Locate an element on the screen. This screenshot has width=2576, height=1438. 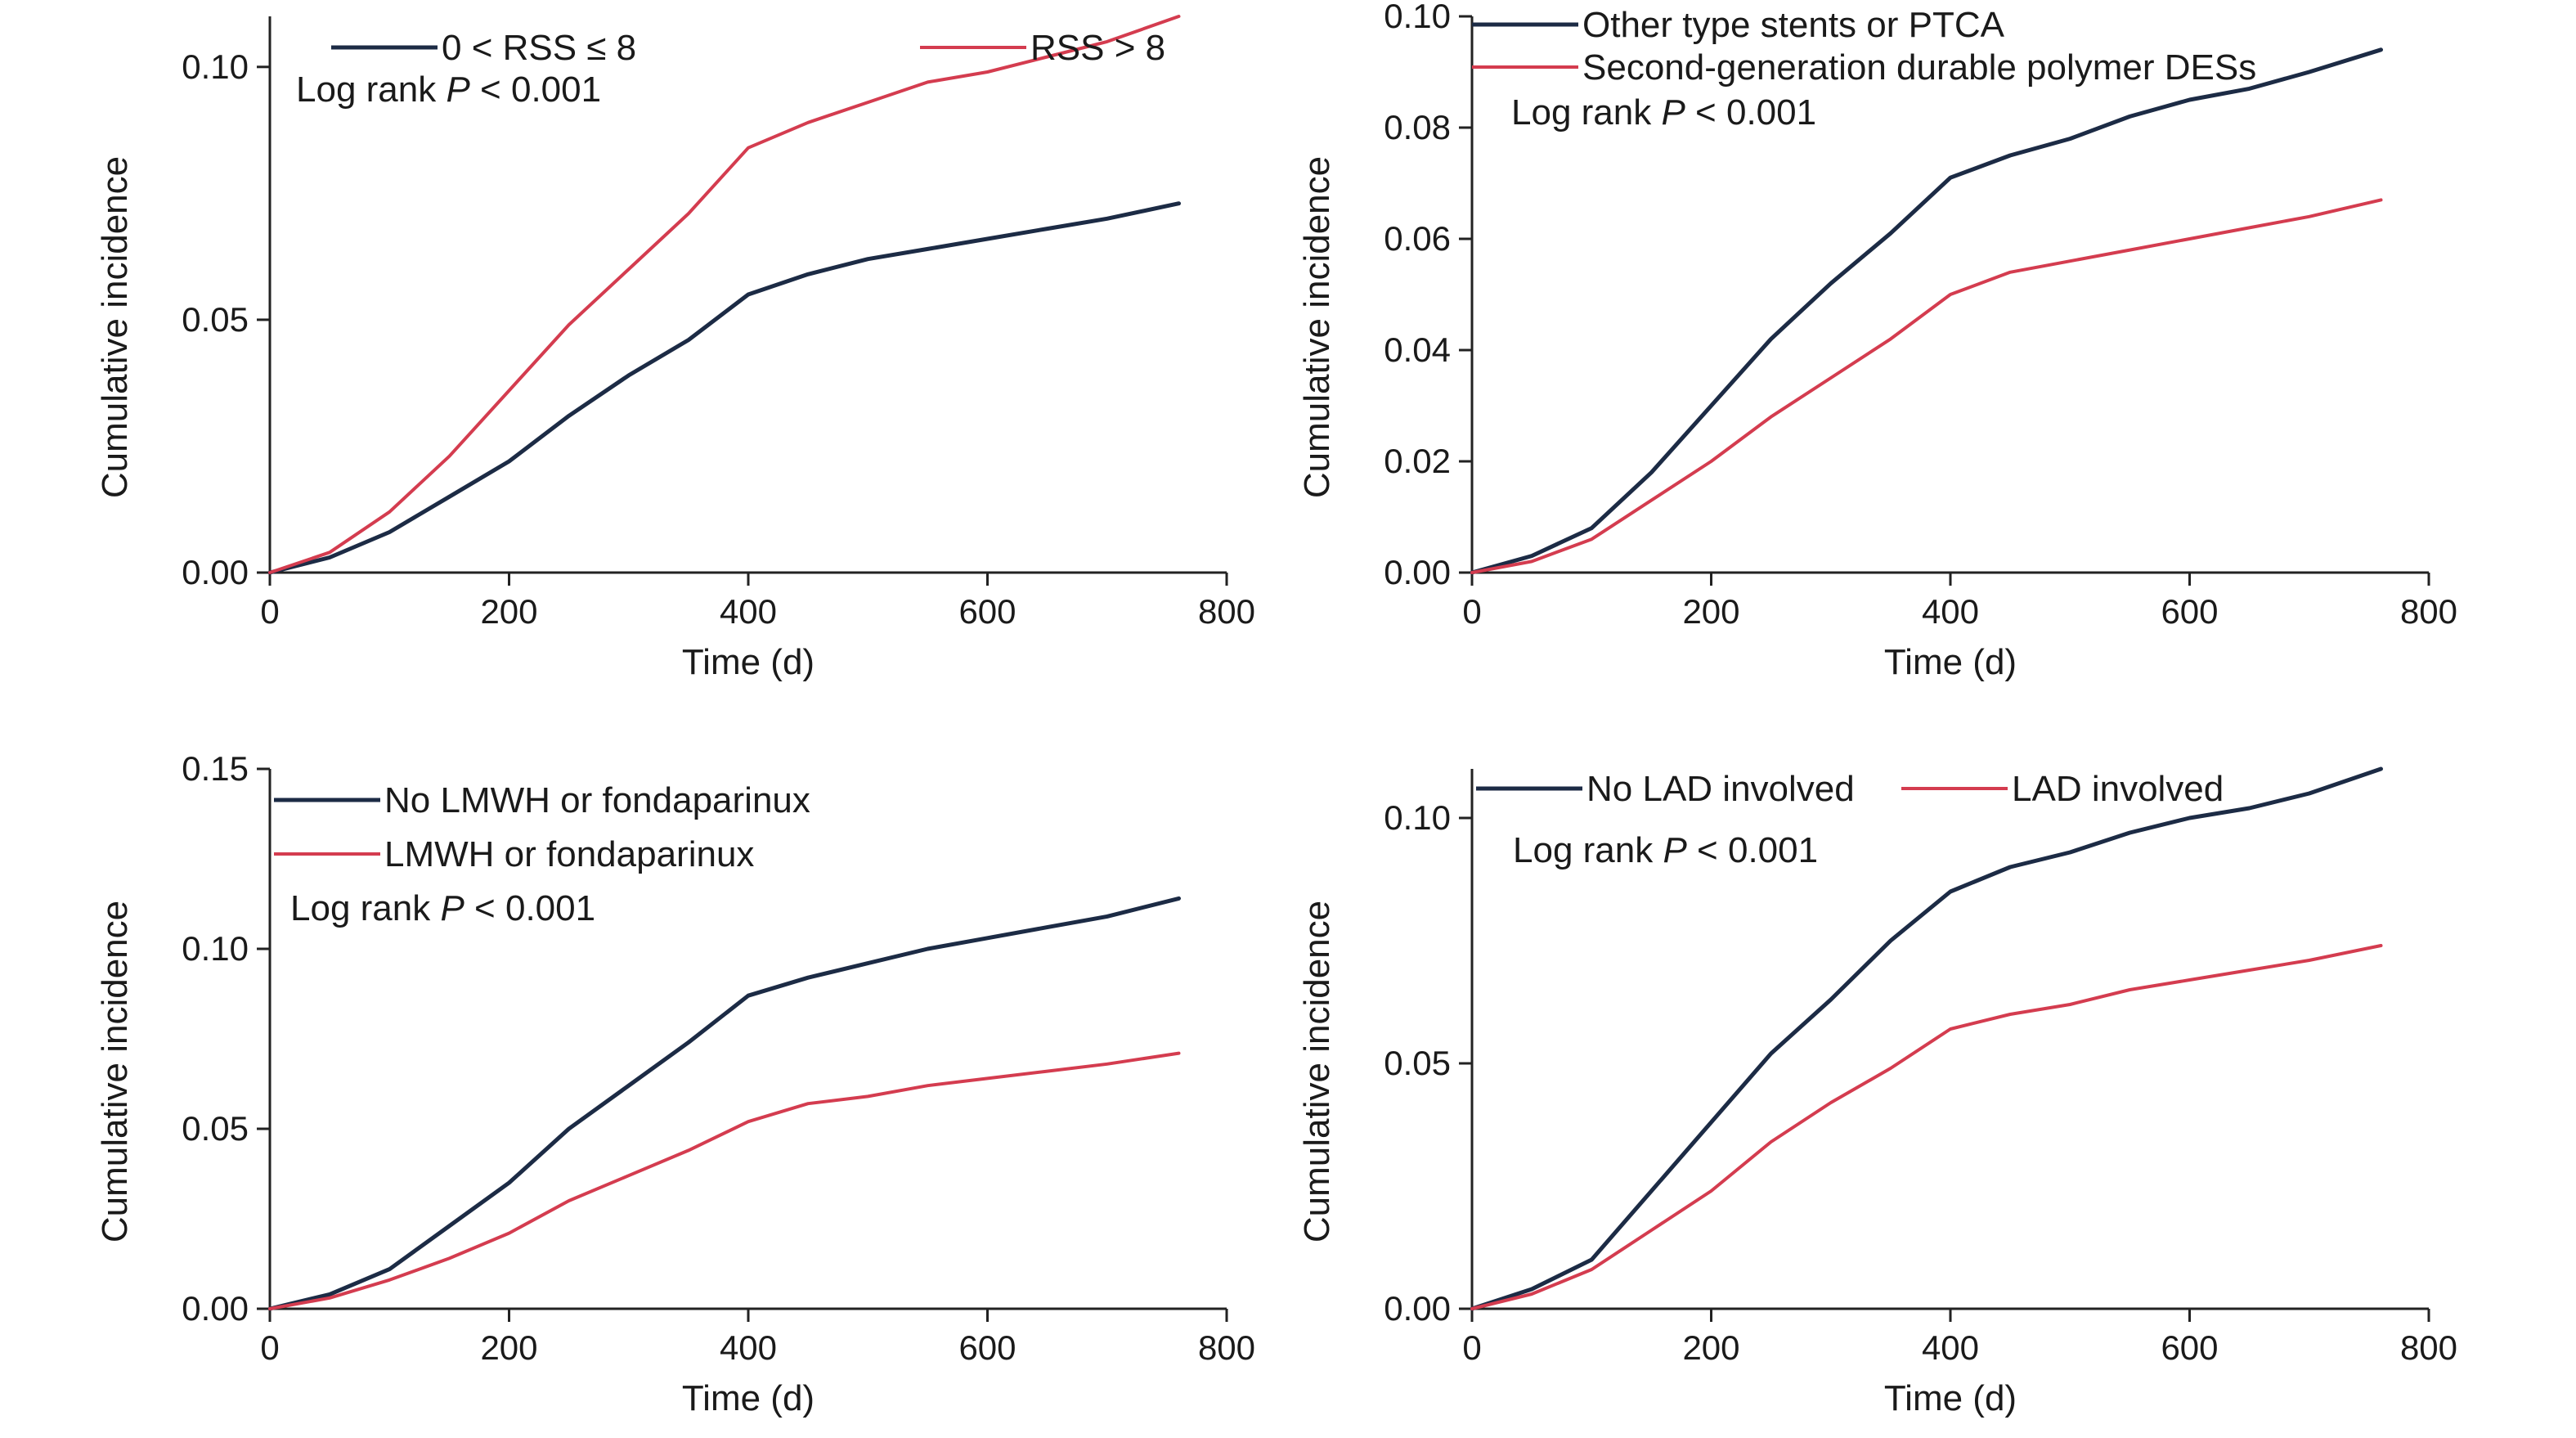
legend-label-1: 0 < RSS ≤ 8 is located at coordinates (539, 48).